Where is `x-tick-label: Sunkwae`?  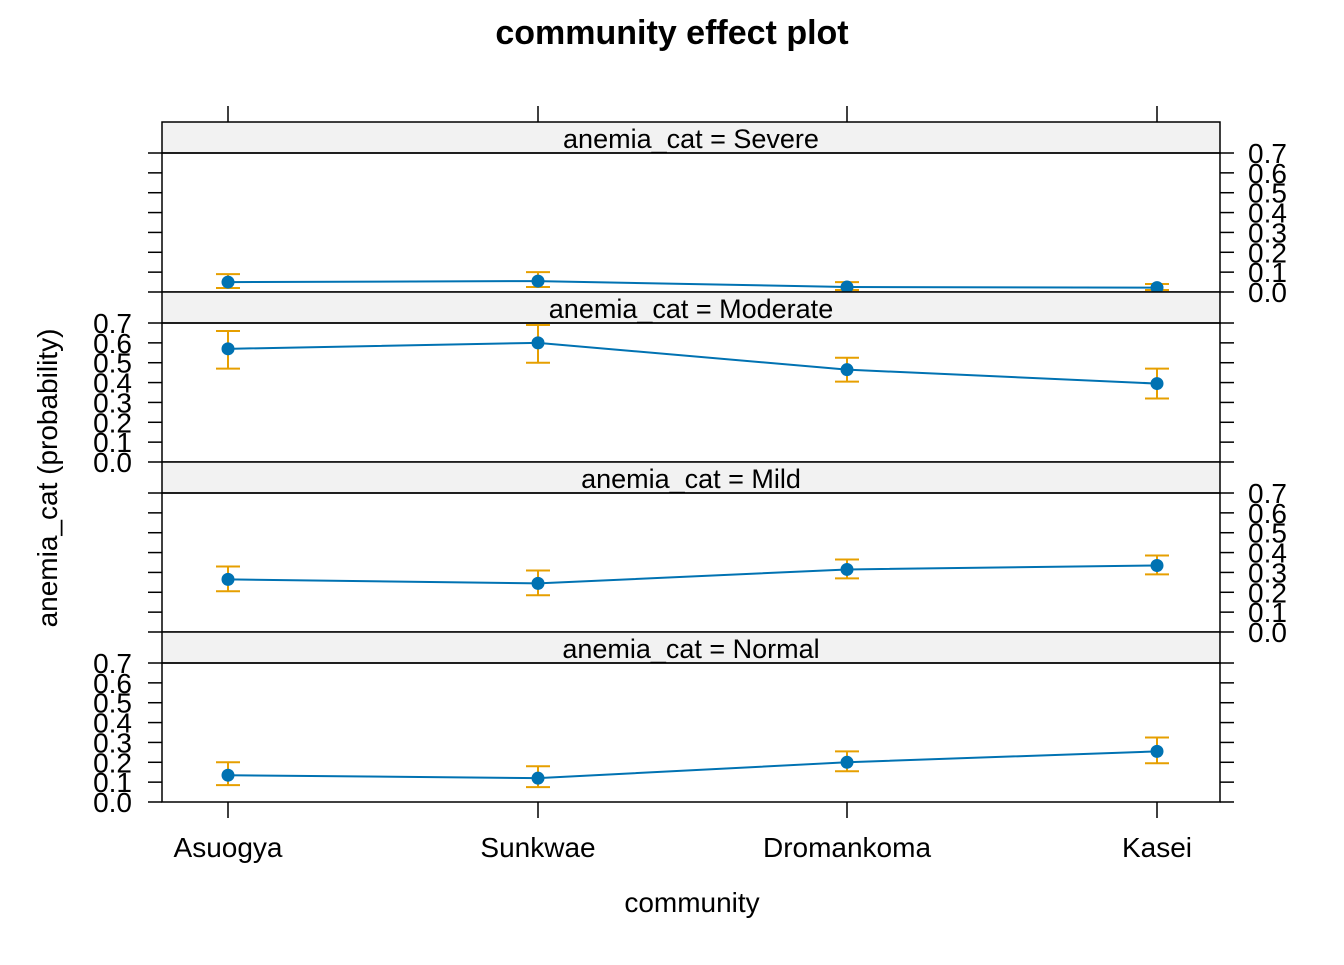 x-tick-label: Sunkwae is located at coordinates (537, 847).